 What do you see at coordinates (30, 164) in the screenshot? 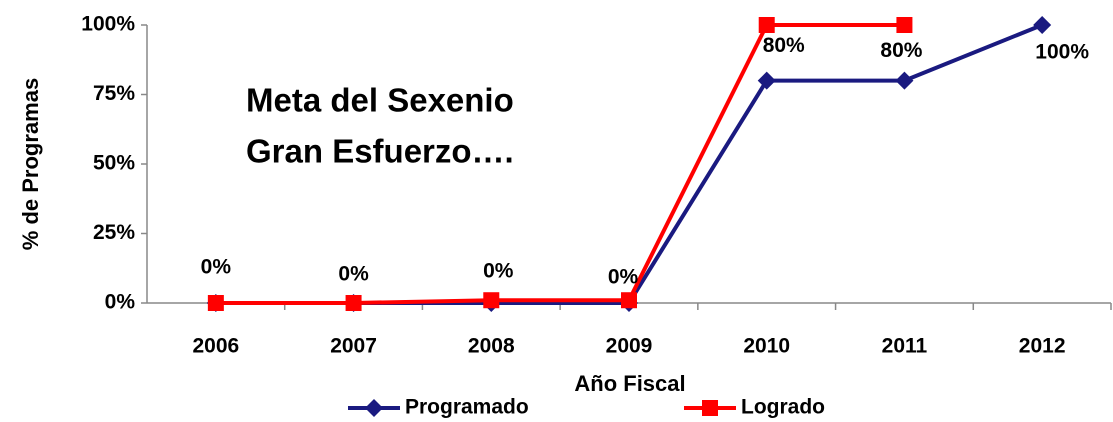
I see `y-axis-label: % de Programas` at bounding box center [30, 164].